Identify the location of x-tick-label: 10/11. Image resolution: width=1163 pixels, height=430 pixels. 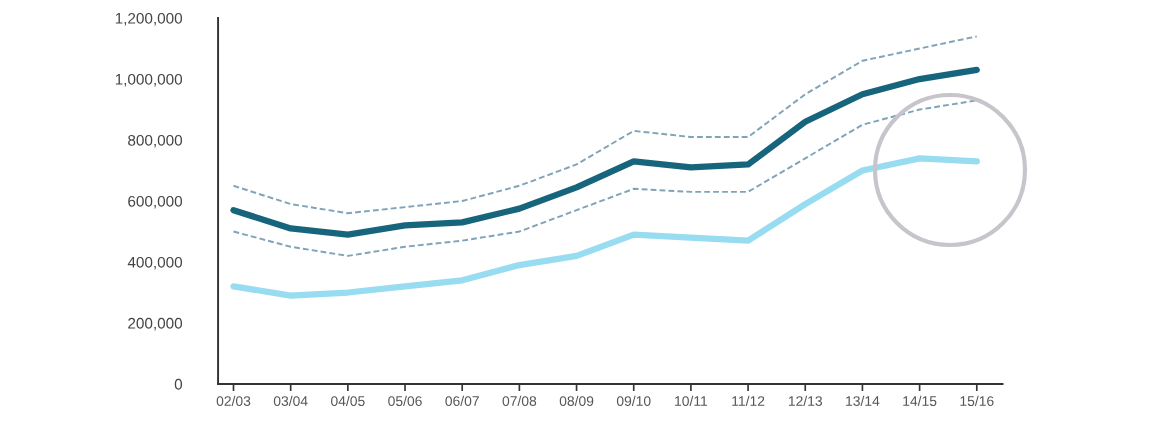
(691, 400).